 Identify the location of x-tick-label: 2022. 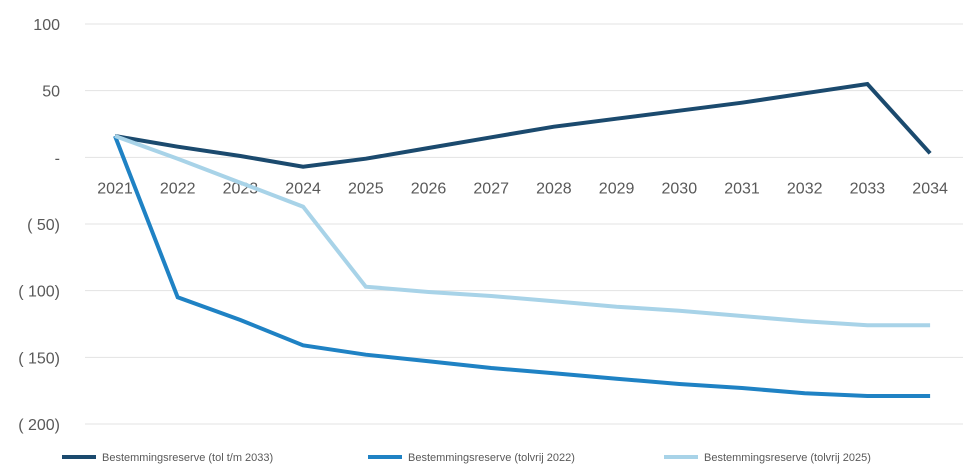
(178, 188).